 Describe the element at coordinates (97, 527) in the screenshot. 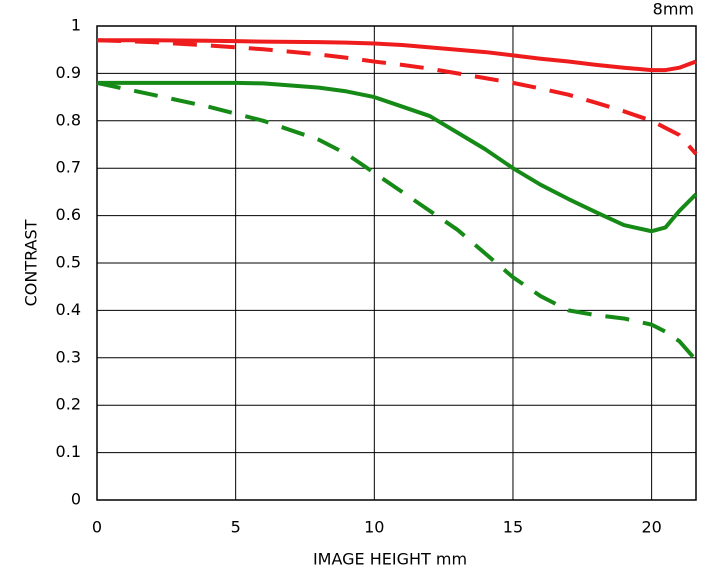

I see `x-tick-label: 0` at that location.